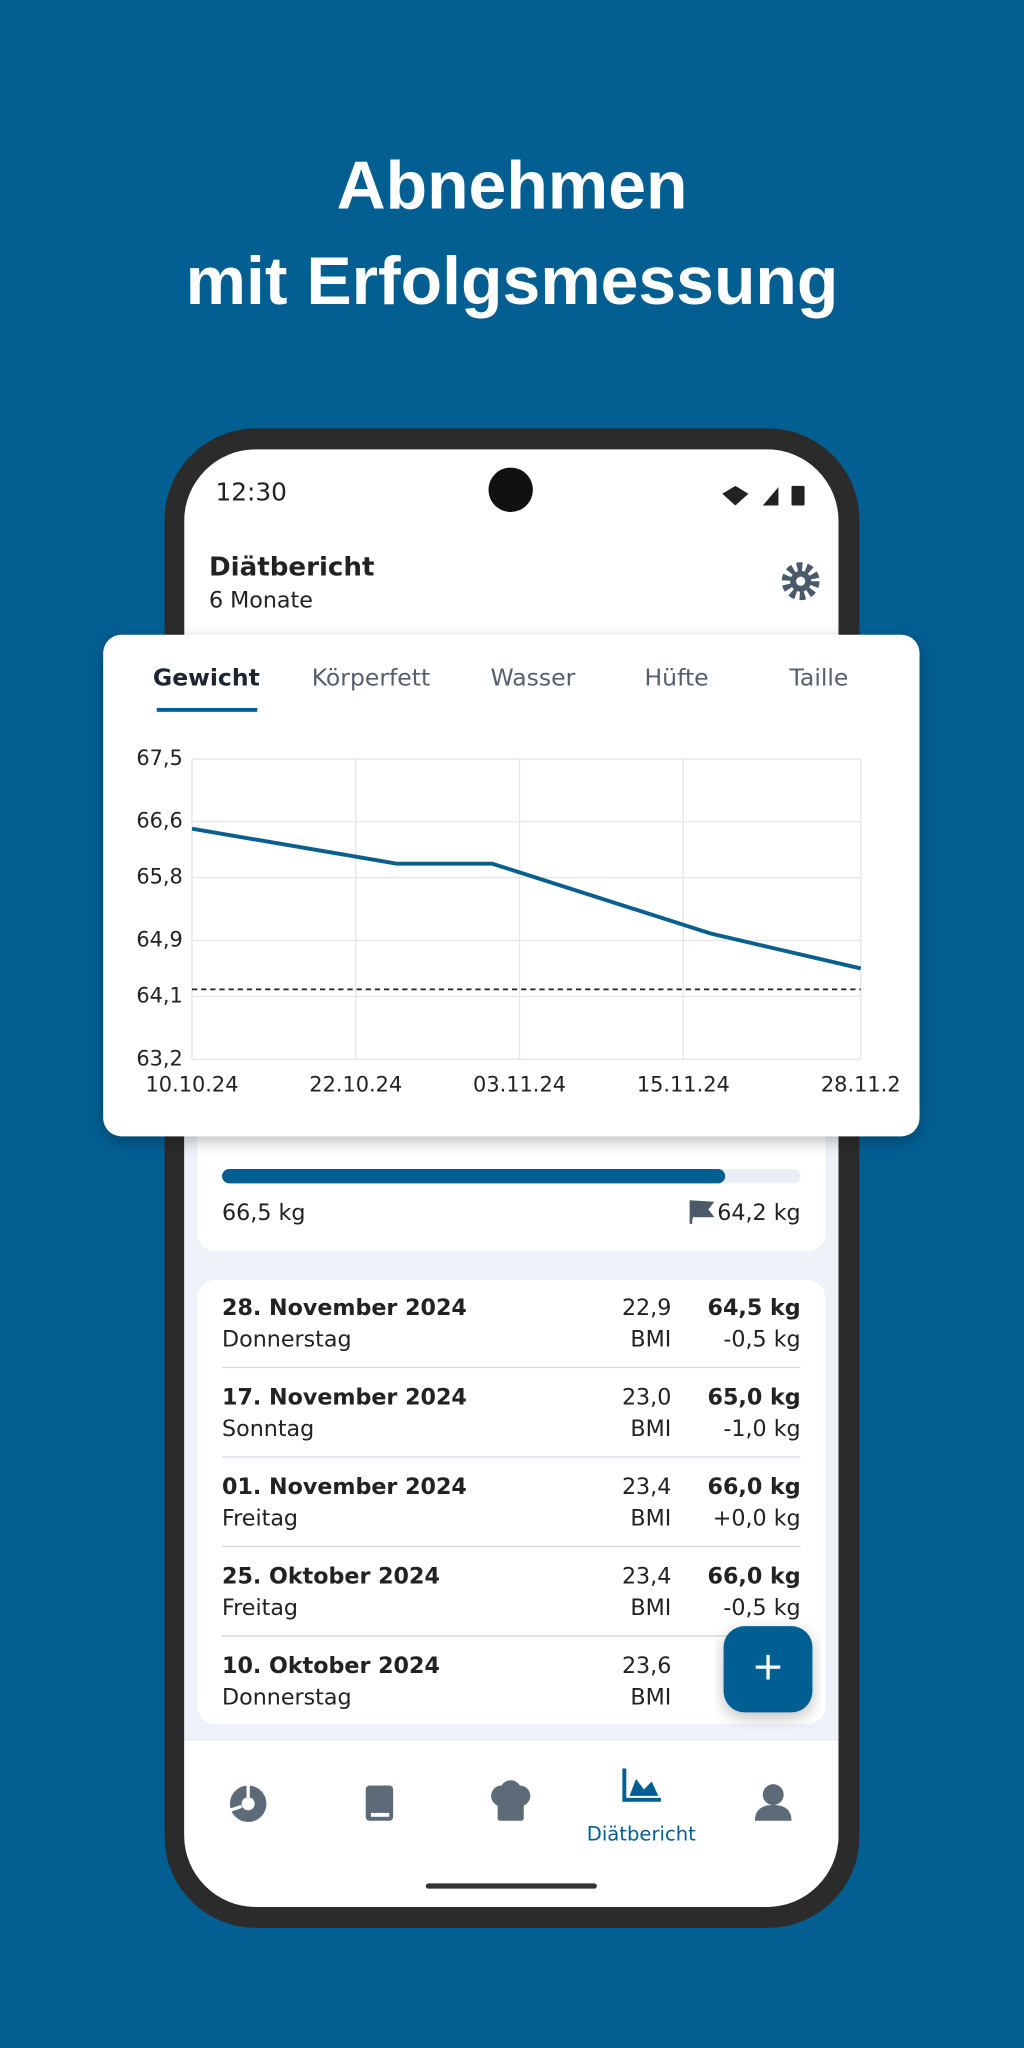  Describe the element at coordinates (291, 568) in the screenshot. I see `header-title: Diätbericht` at that location.